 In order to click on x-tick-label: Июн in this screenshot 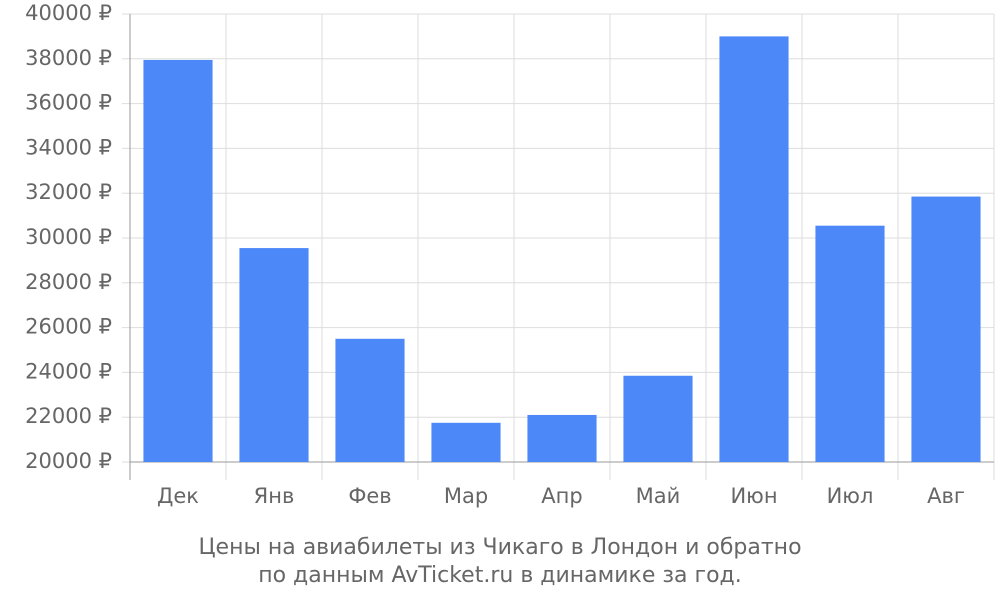, I will do `click(753, 496)`.